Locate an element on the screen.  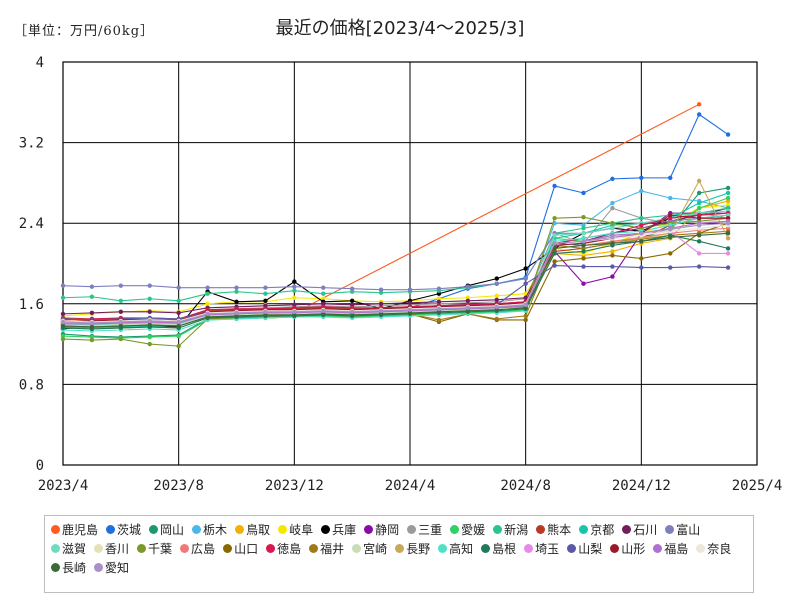
series-愛知 is located at coordinates (395, 273).